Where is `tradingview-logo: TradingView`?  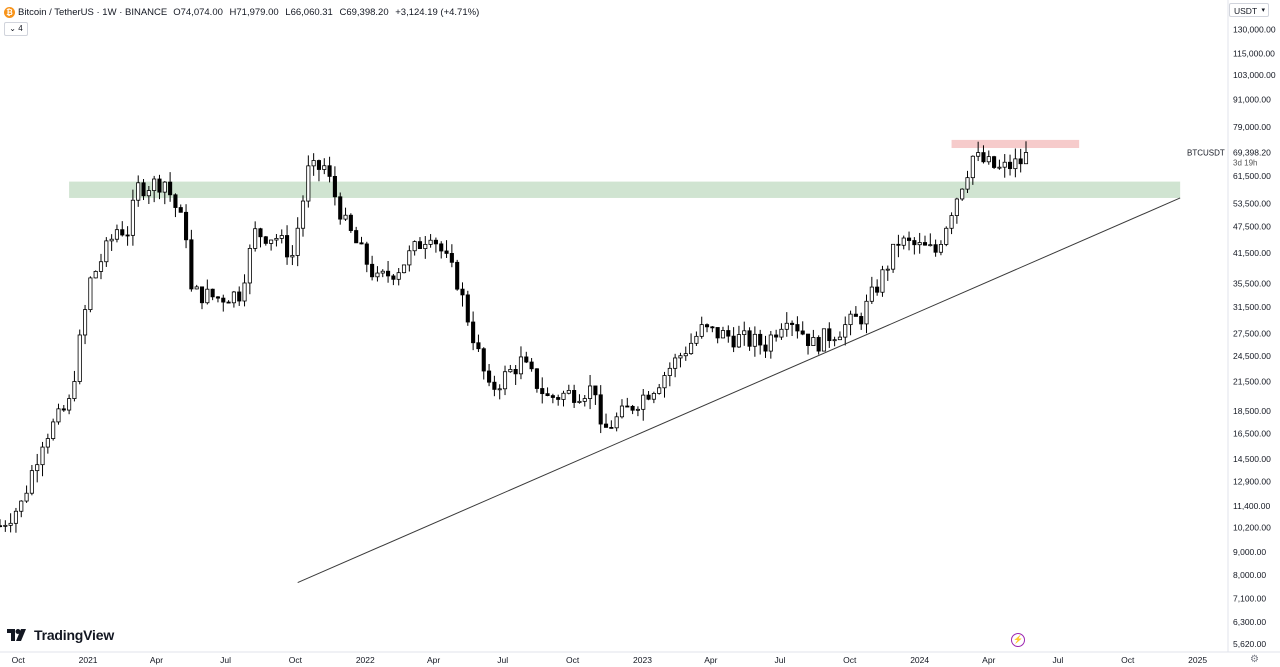 tradingview-logo: TradingView is located at coordinates (60, 635).